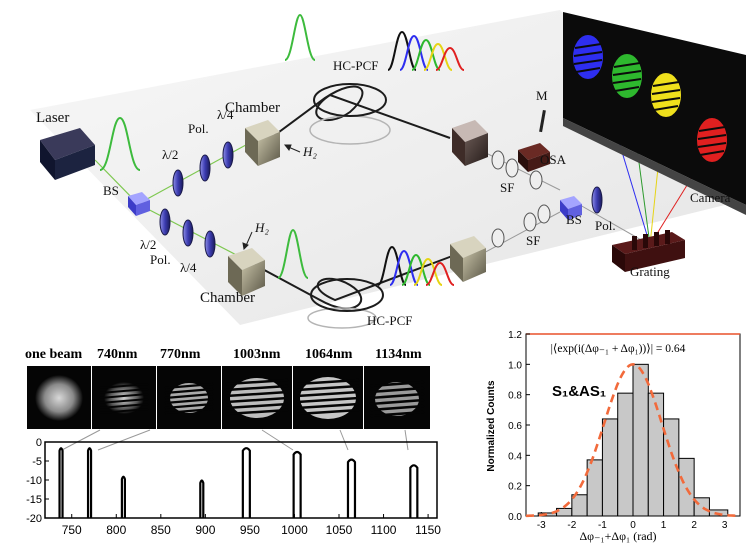  I want to click on frame-1003nm, so click(257, 397).